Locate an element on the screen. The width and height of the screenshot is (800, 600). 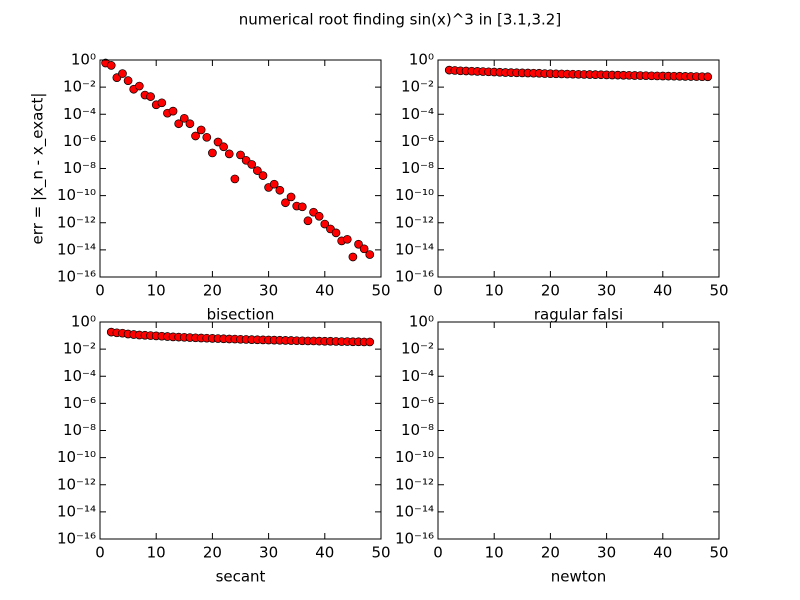
x-axis-label: newton is located at coordinates (579, 577).